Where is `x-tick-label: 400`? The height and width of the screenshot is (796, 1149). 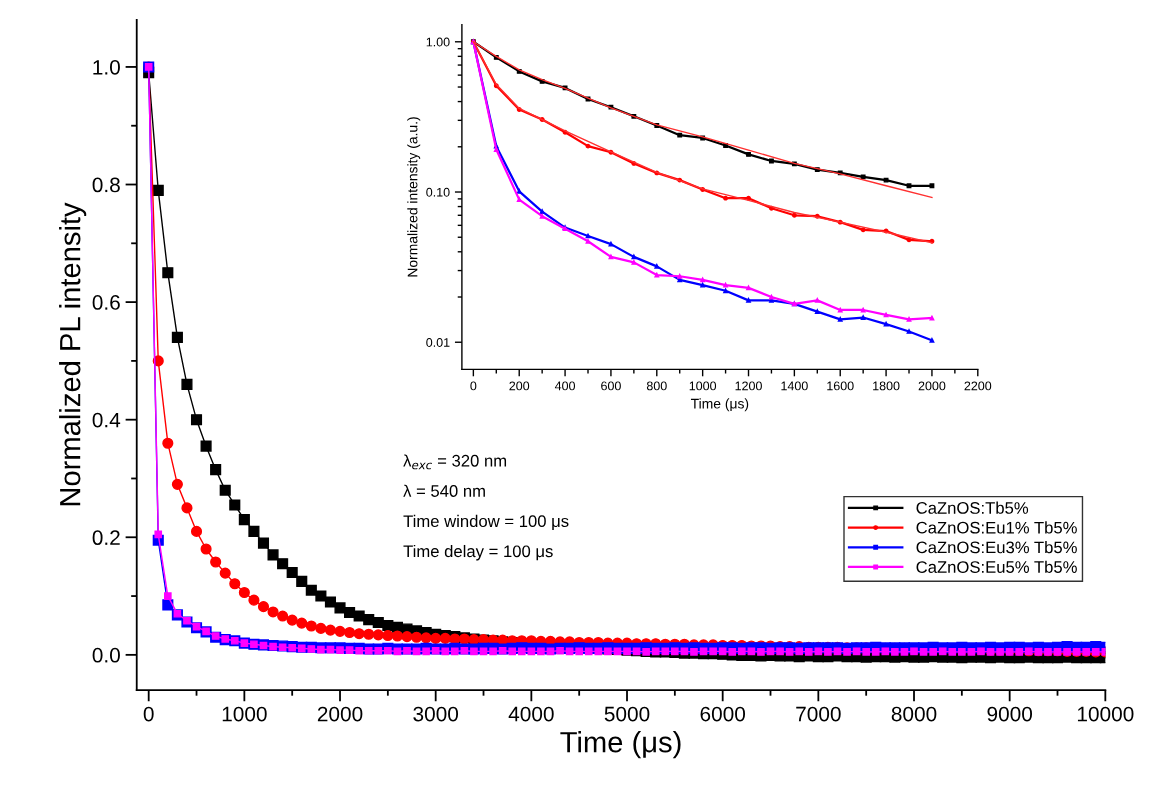
x-tick-label: 400 is located at coordinates (565, 386).